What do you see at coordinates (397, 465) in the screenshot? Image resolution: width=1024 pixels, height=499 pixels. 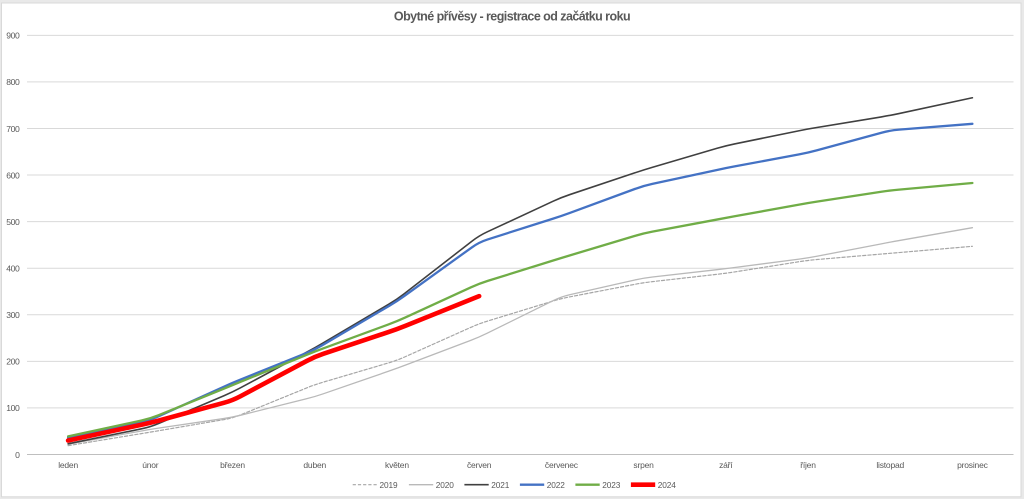 I see `svg-text: květen` at bounding box center [397, 465].